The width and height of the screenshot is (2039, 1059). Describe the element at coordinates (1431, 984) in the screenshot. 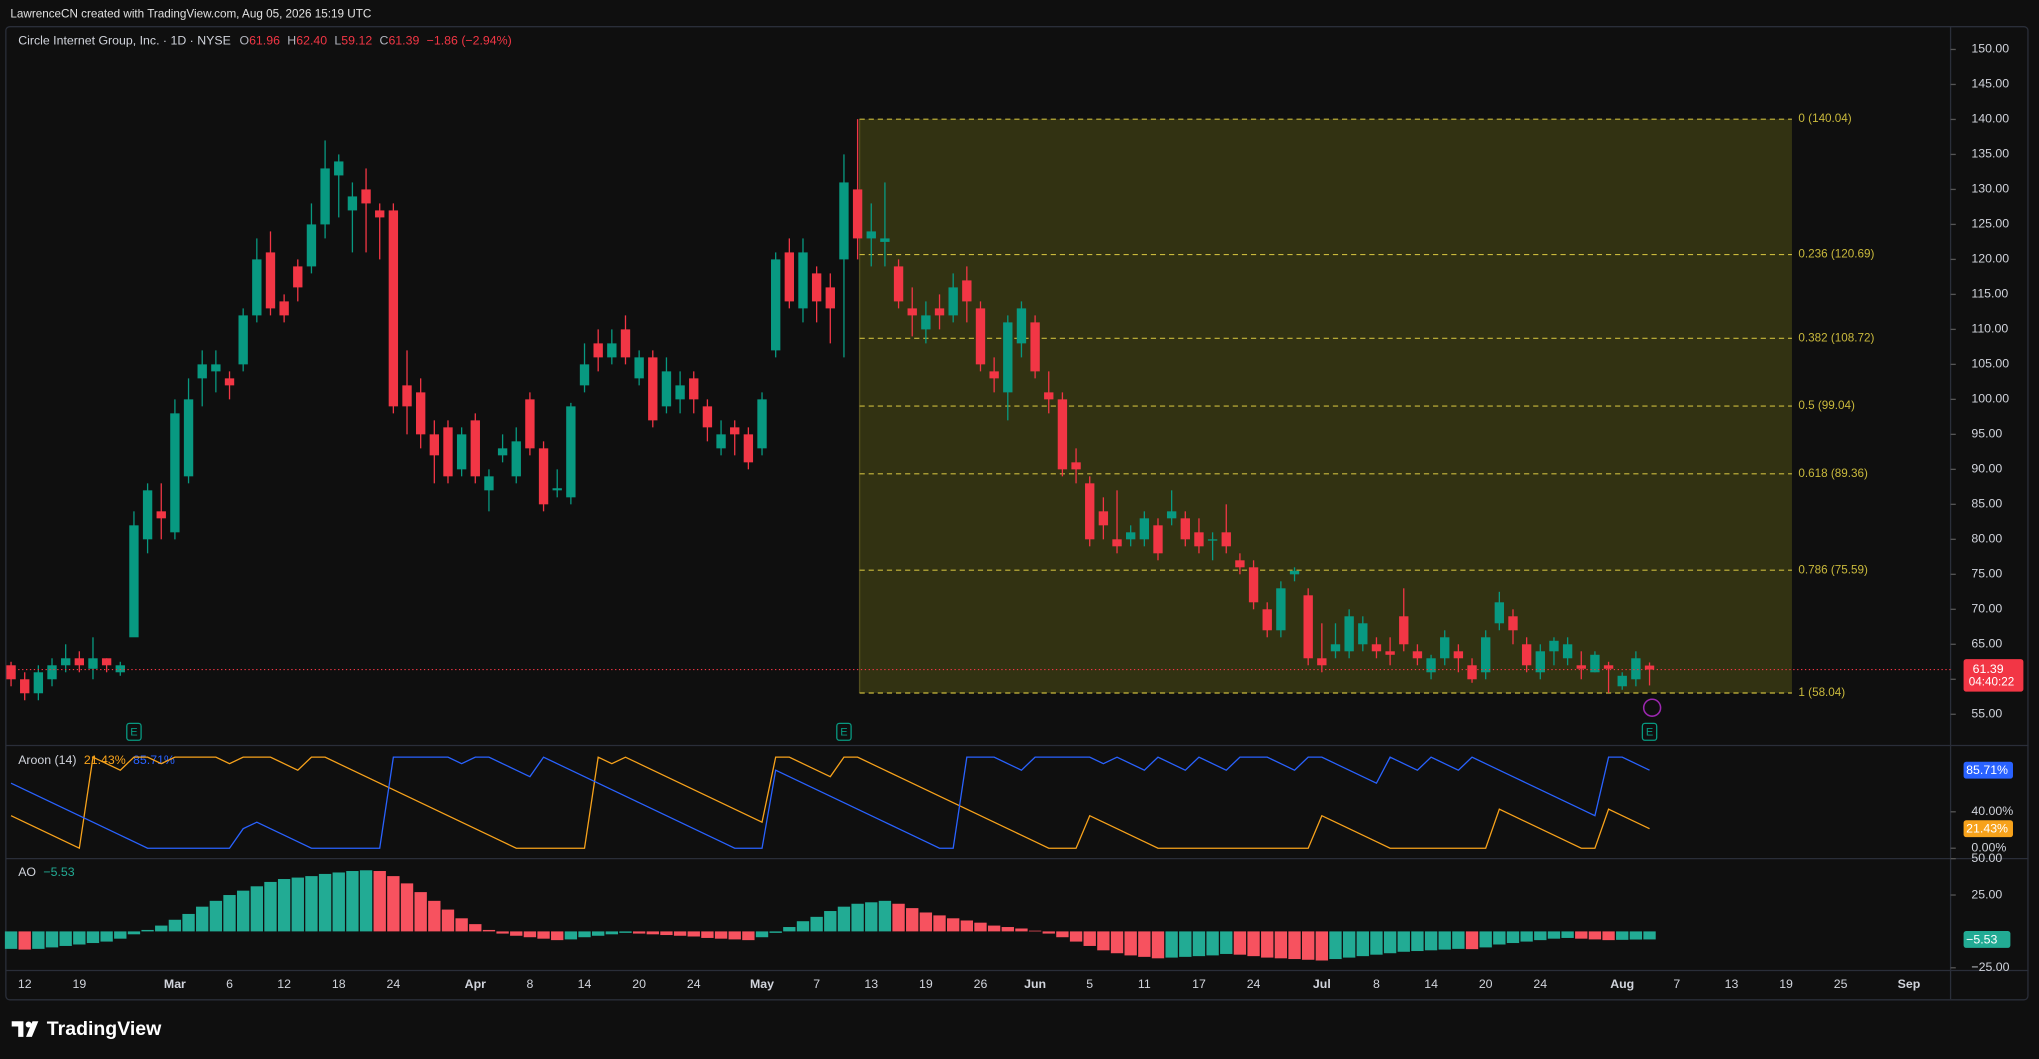

I see `x-tick-label: 14` at that location.